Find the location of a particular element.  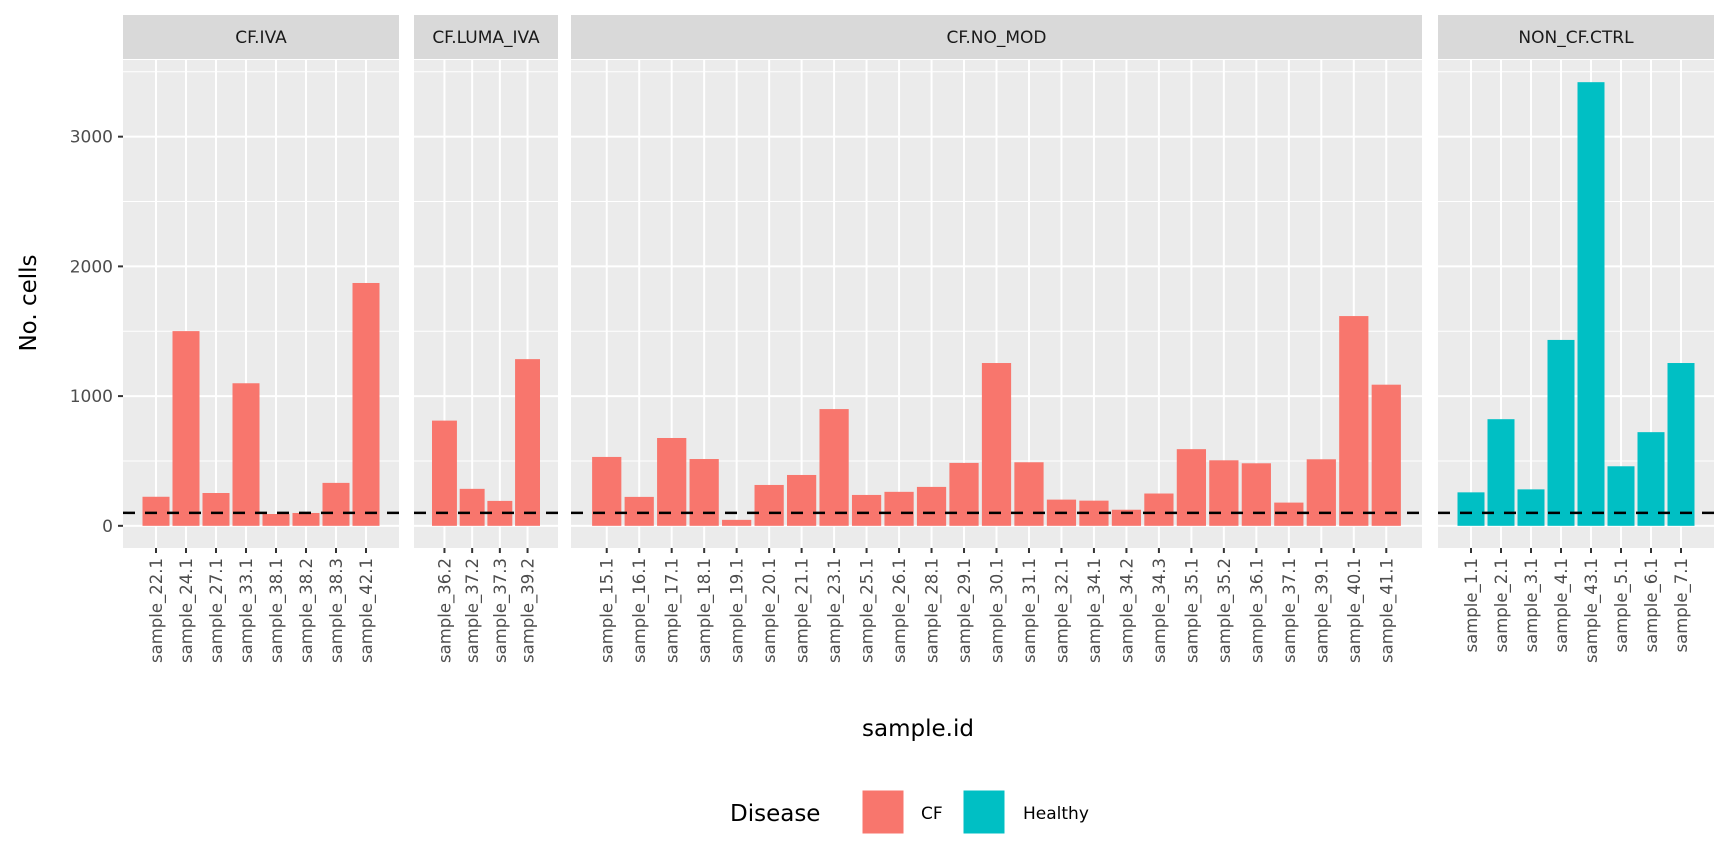

legend: Disease CF Healthy is located at coordinates (909, 812).